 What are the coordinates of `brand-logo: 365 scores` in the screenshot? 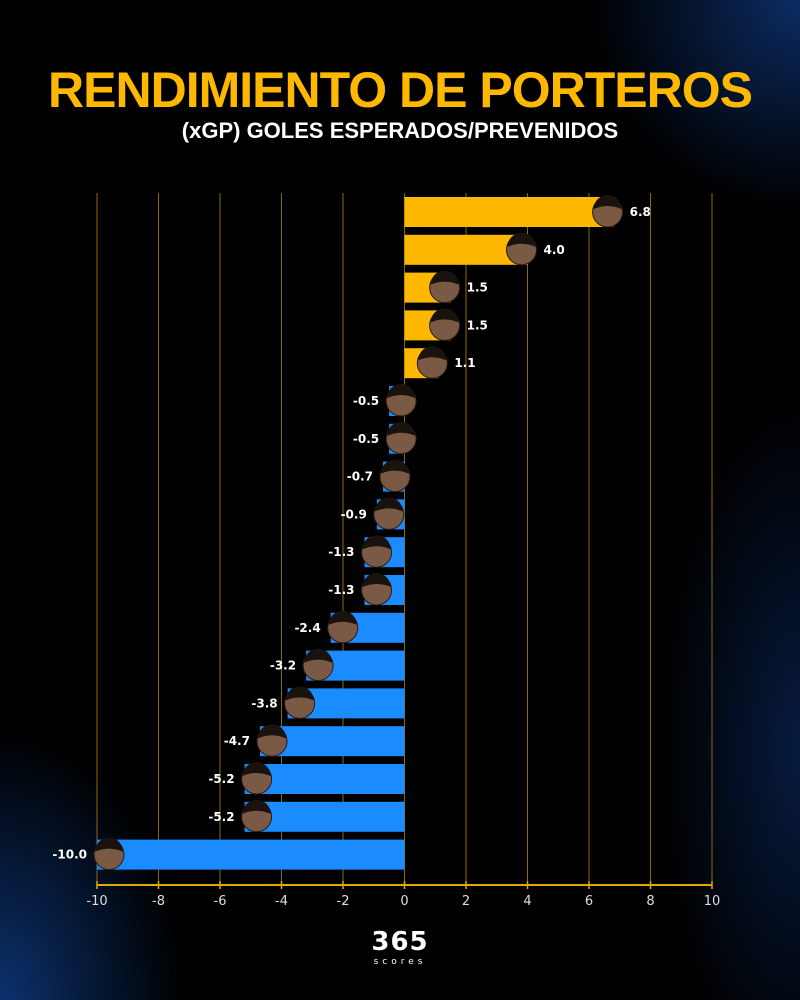 It's located at (400, 948).